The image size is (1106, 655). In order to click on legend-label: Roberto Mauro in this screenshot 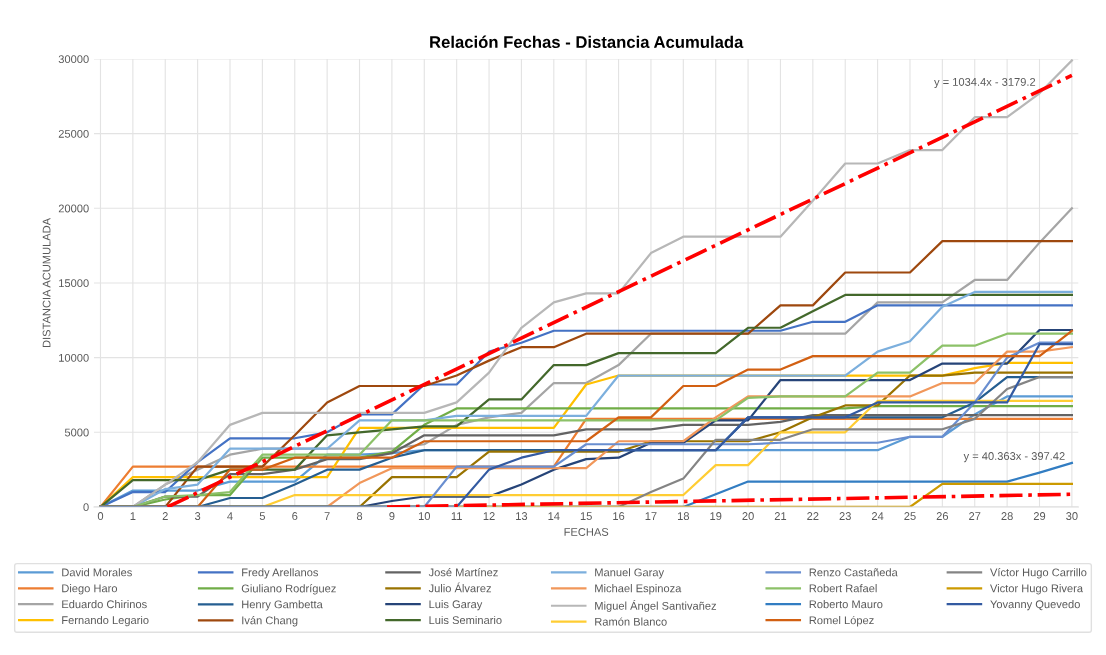, I will do `click(846, 604)`.